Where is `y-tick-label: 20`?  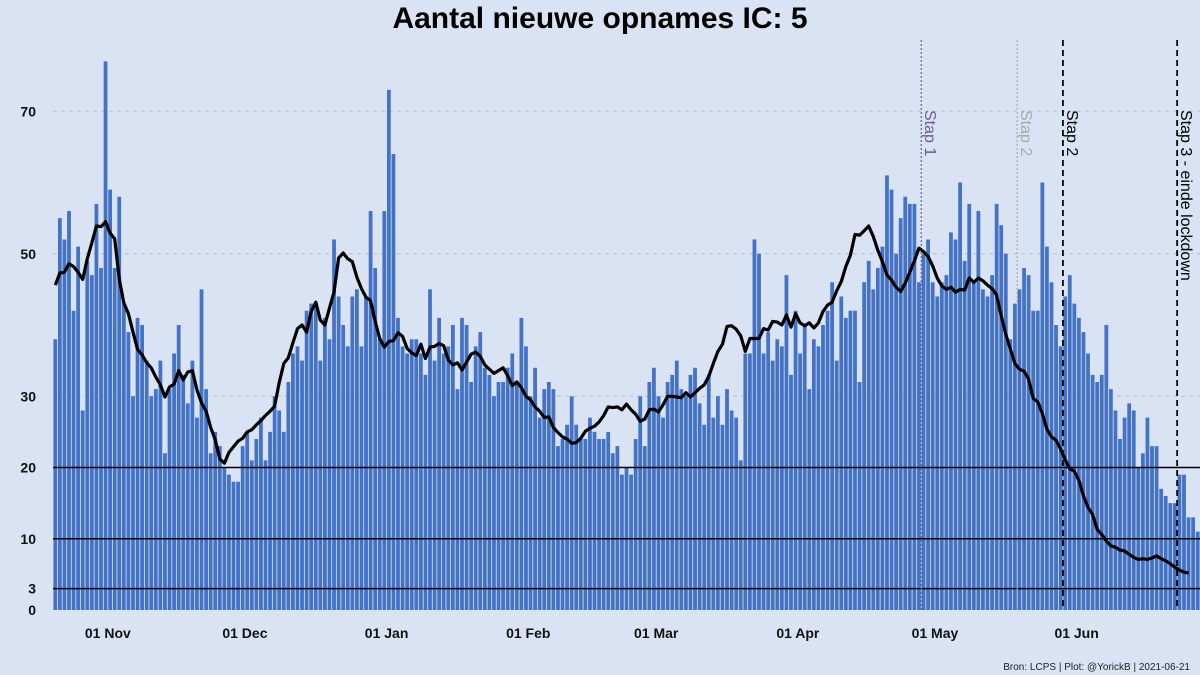 y-tick-label: 20 is located at coordinates (28, 468).